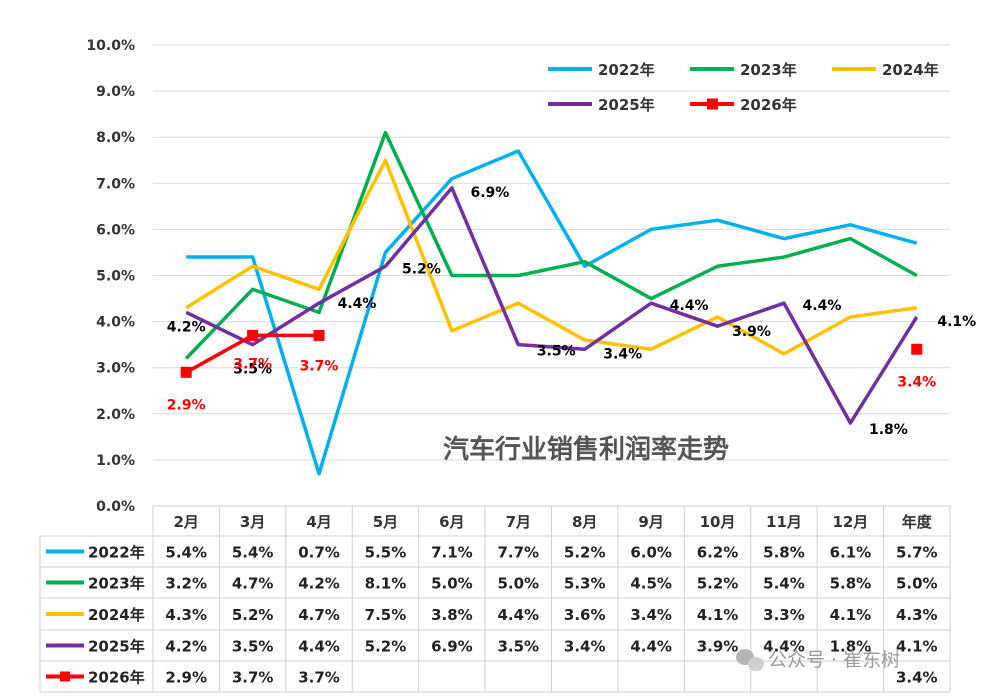 Image resolution: width=982 pixels, height=696 pixels. I want to click on legend-marker, so click(712, 104).